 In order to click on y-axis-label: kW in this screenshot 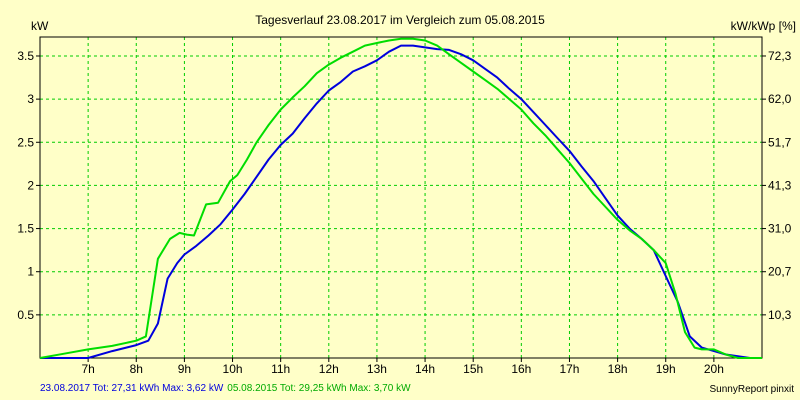, I will do `click(40, 26)`.